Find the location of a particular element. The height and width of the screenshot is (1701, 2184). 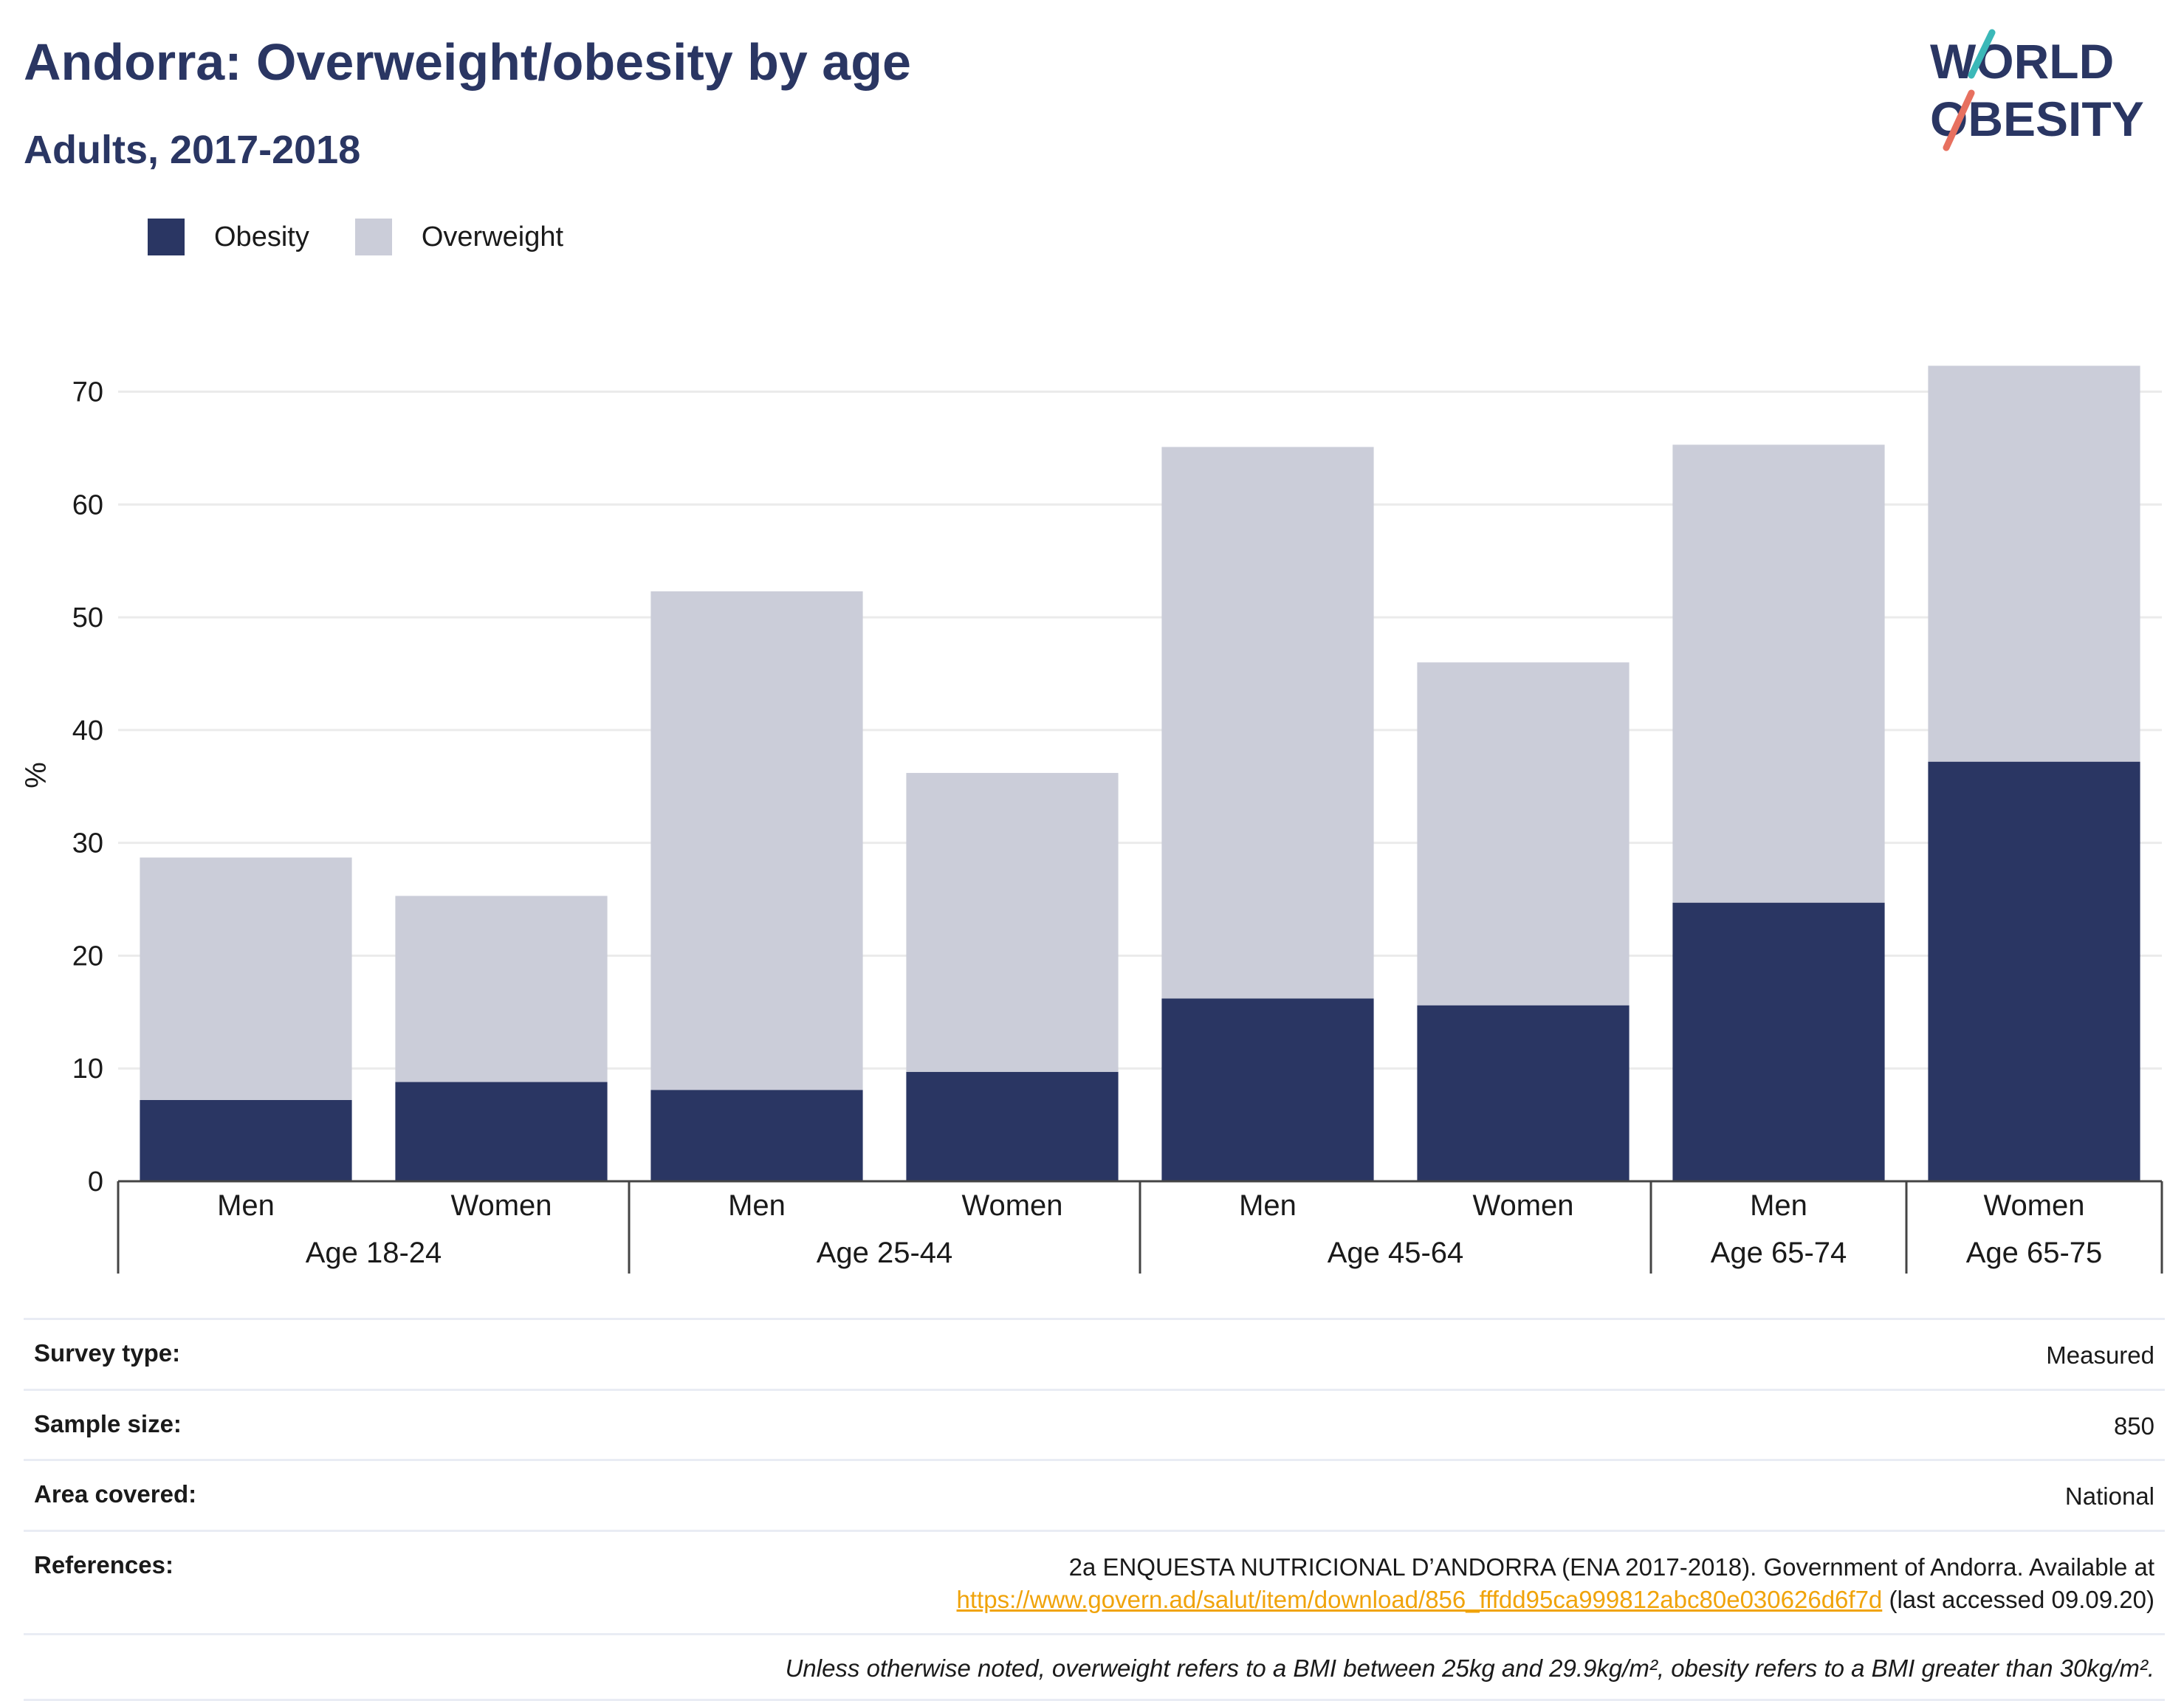

chart-legend: Obesity Overweight is located at coordinates (379, 237).